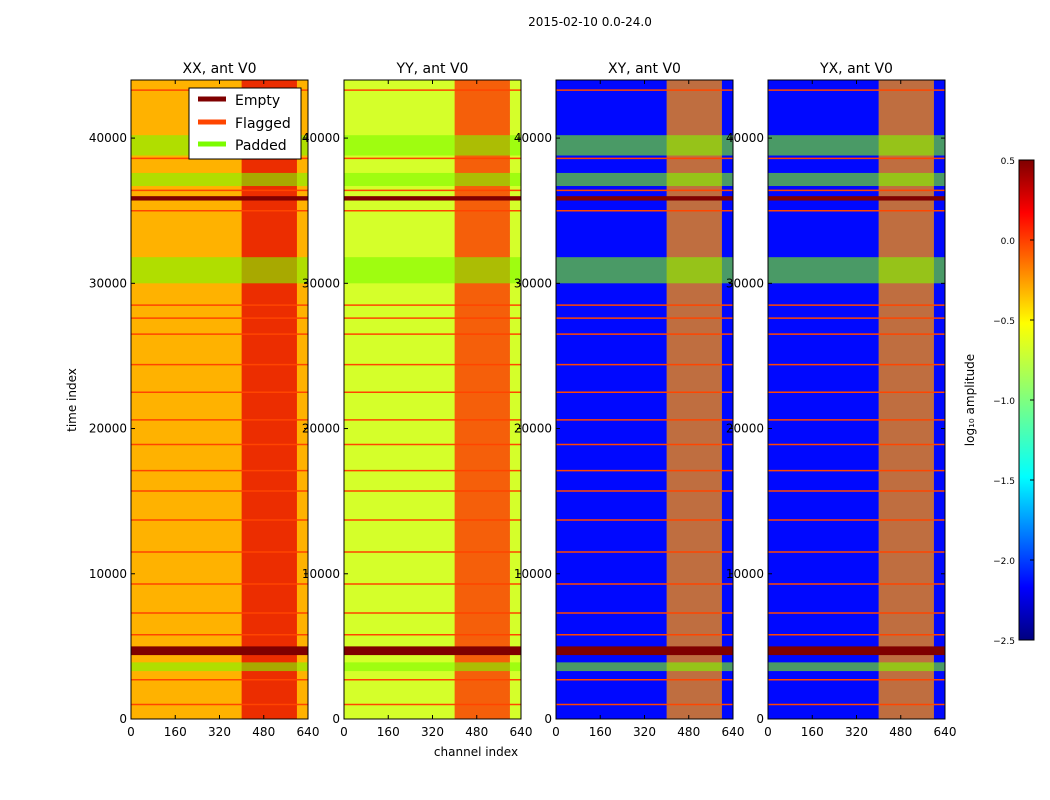 Image resolution: width=1050 pixels, height=800 pixels. I want to click on legend-entry-empty: Empty, so click(239, 101).